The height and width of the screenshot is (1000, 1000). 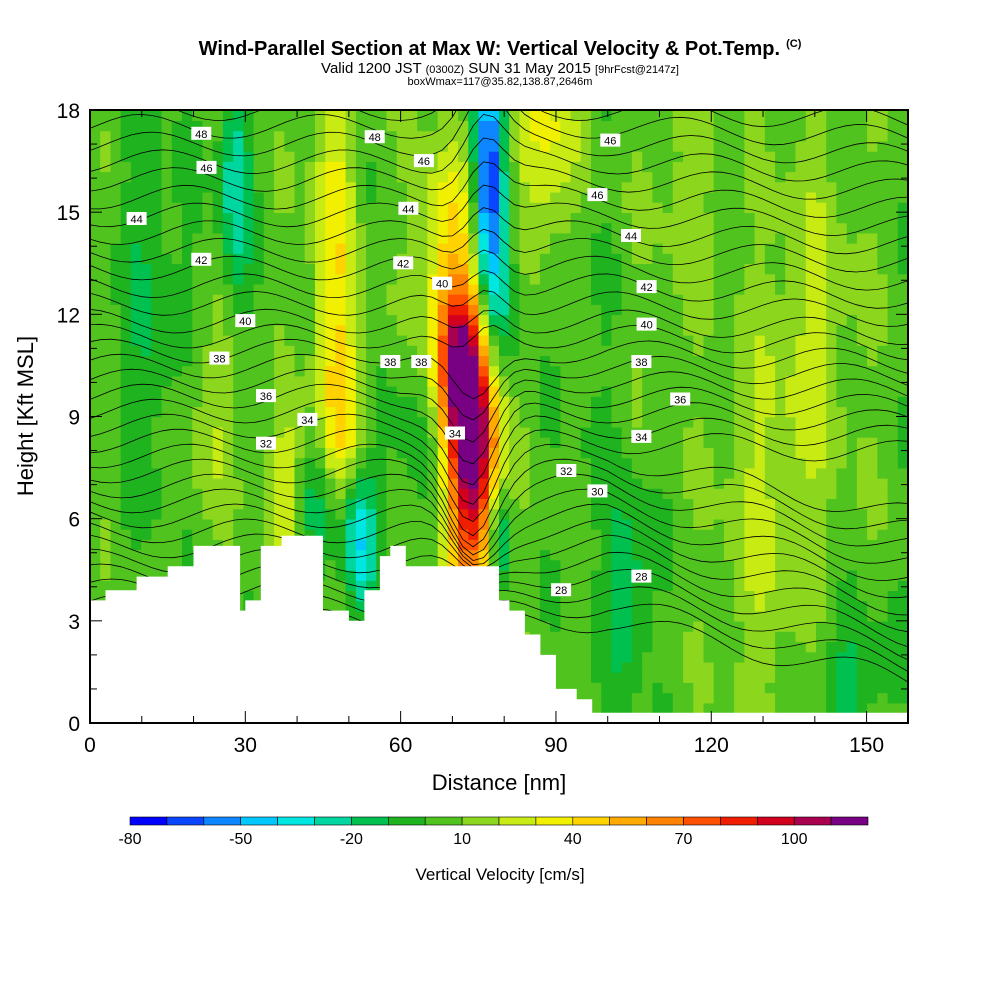 What do you see at coordinates (529, 68) in the screenshot?
I see `valid-date: SUN 31 May 2015` at bounding box center [529, 68].